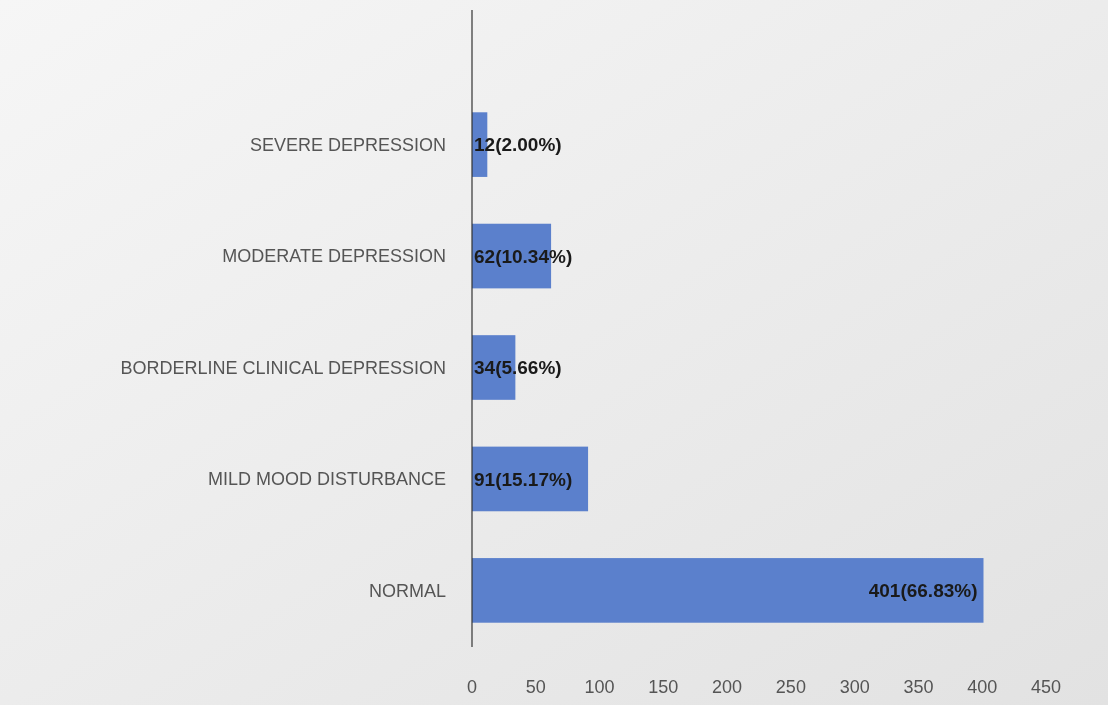 The width and height of the screenshot is (1108, 705). Describe the element at coordinates (923, 591) in the screenshot. I see `data-label: 401(66.83%)` at that location.